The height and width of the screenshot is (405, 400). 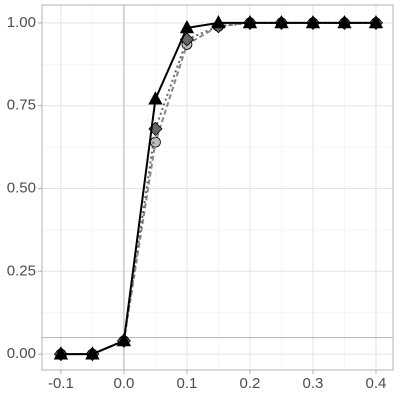 I want to click on x-tick-label: -0.1, so click(x=61, y=383).